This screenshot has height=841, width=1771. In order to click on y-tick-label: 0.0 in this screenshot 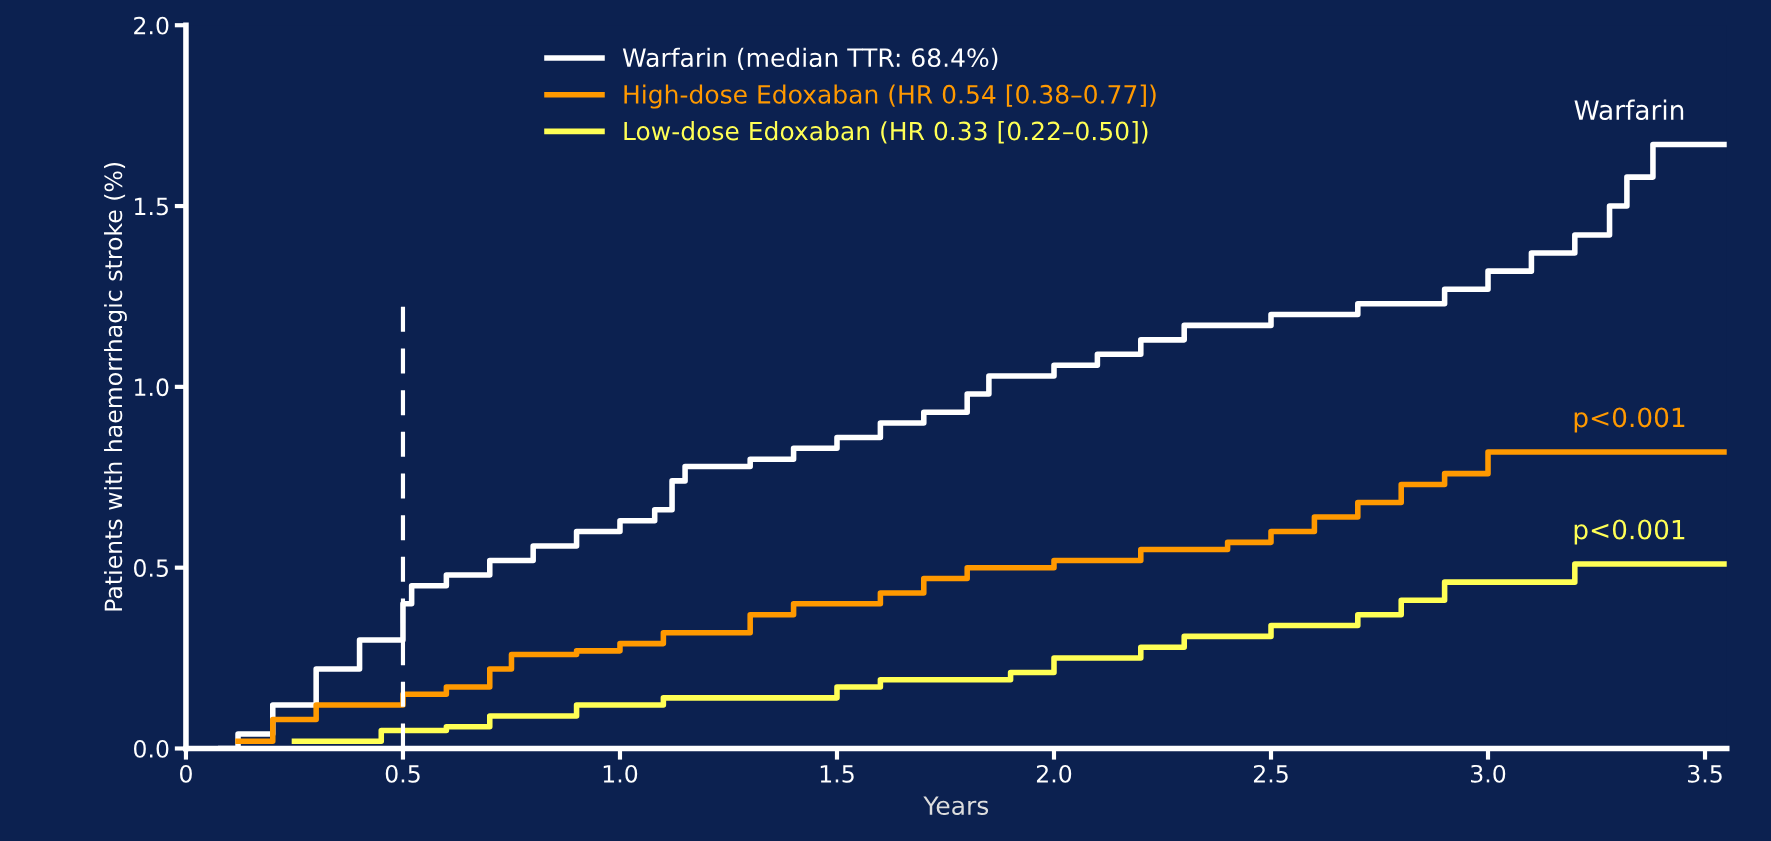, I will do `click(151, 748)`.